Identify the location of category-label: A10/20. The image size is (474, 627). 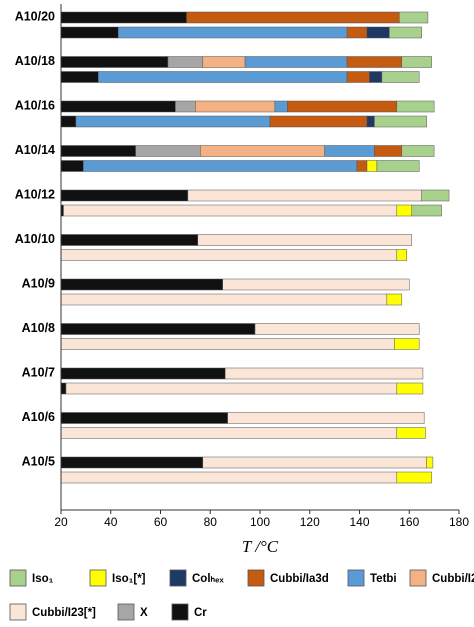
(35, 16).